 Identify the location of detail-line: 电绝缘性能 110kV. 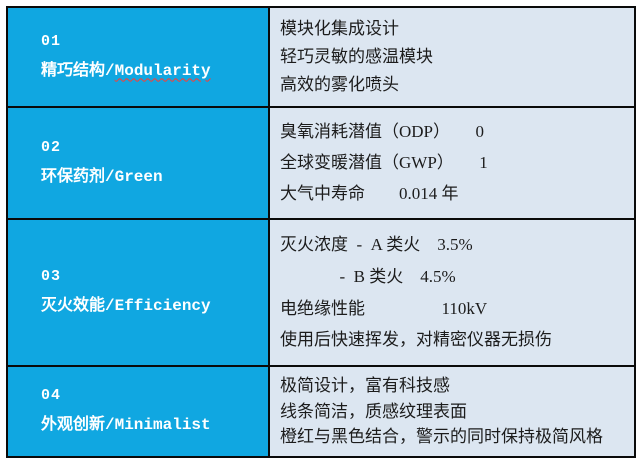
(384, 308).